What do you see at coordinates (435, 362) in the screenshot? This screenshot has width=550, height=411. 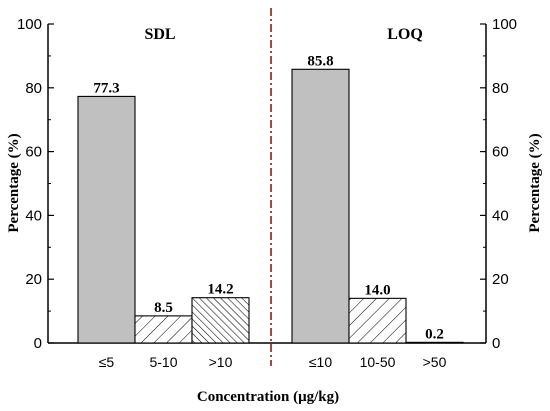 I see `category-label-loq-3: >50` at bounding box center [435, 362].